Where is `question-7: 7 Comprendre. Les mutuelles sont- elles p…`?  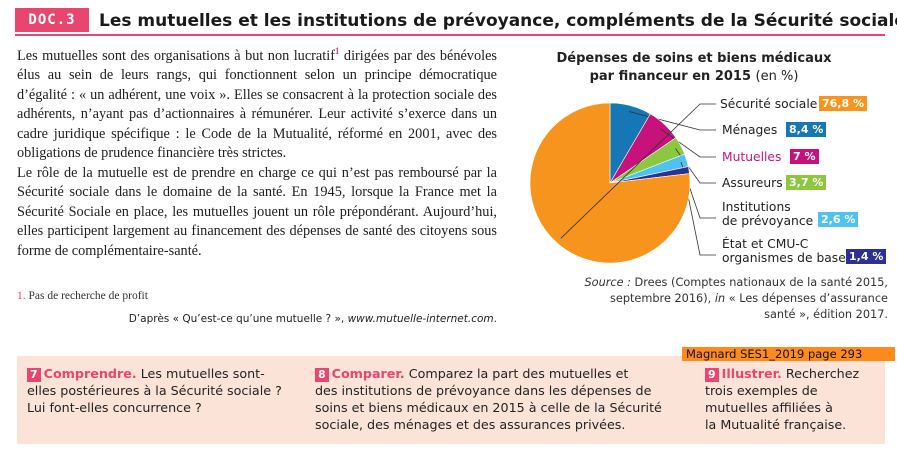 question-7: 7 Comprendre. Les mutuelles sont- elles p… is located at coordinates (172, 390).